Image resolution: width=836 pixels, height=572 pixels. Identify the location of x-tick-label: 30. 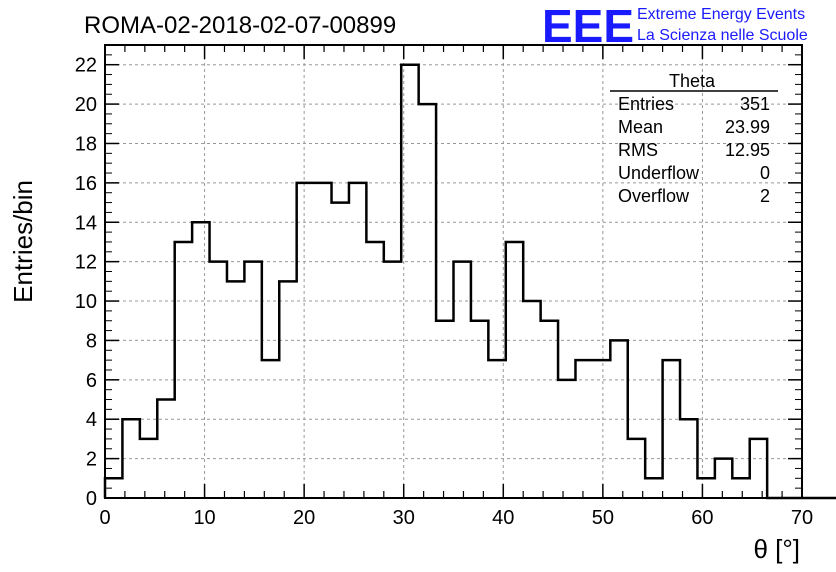
(404, 518).